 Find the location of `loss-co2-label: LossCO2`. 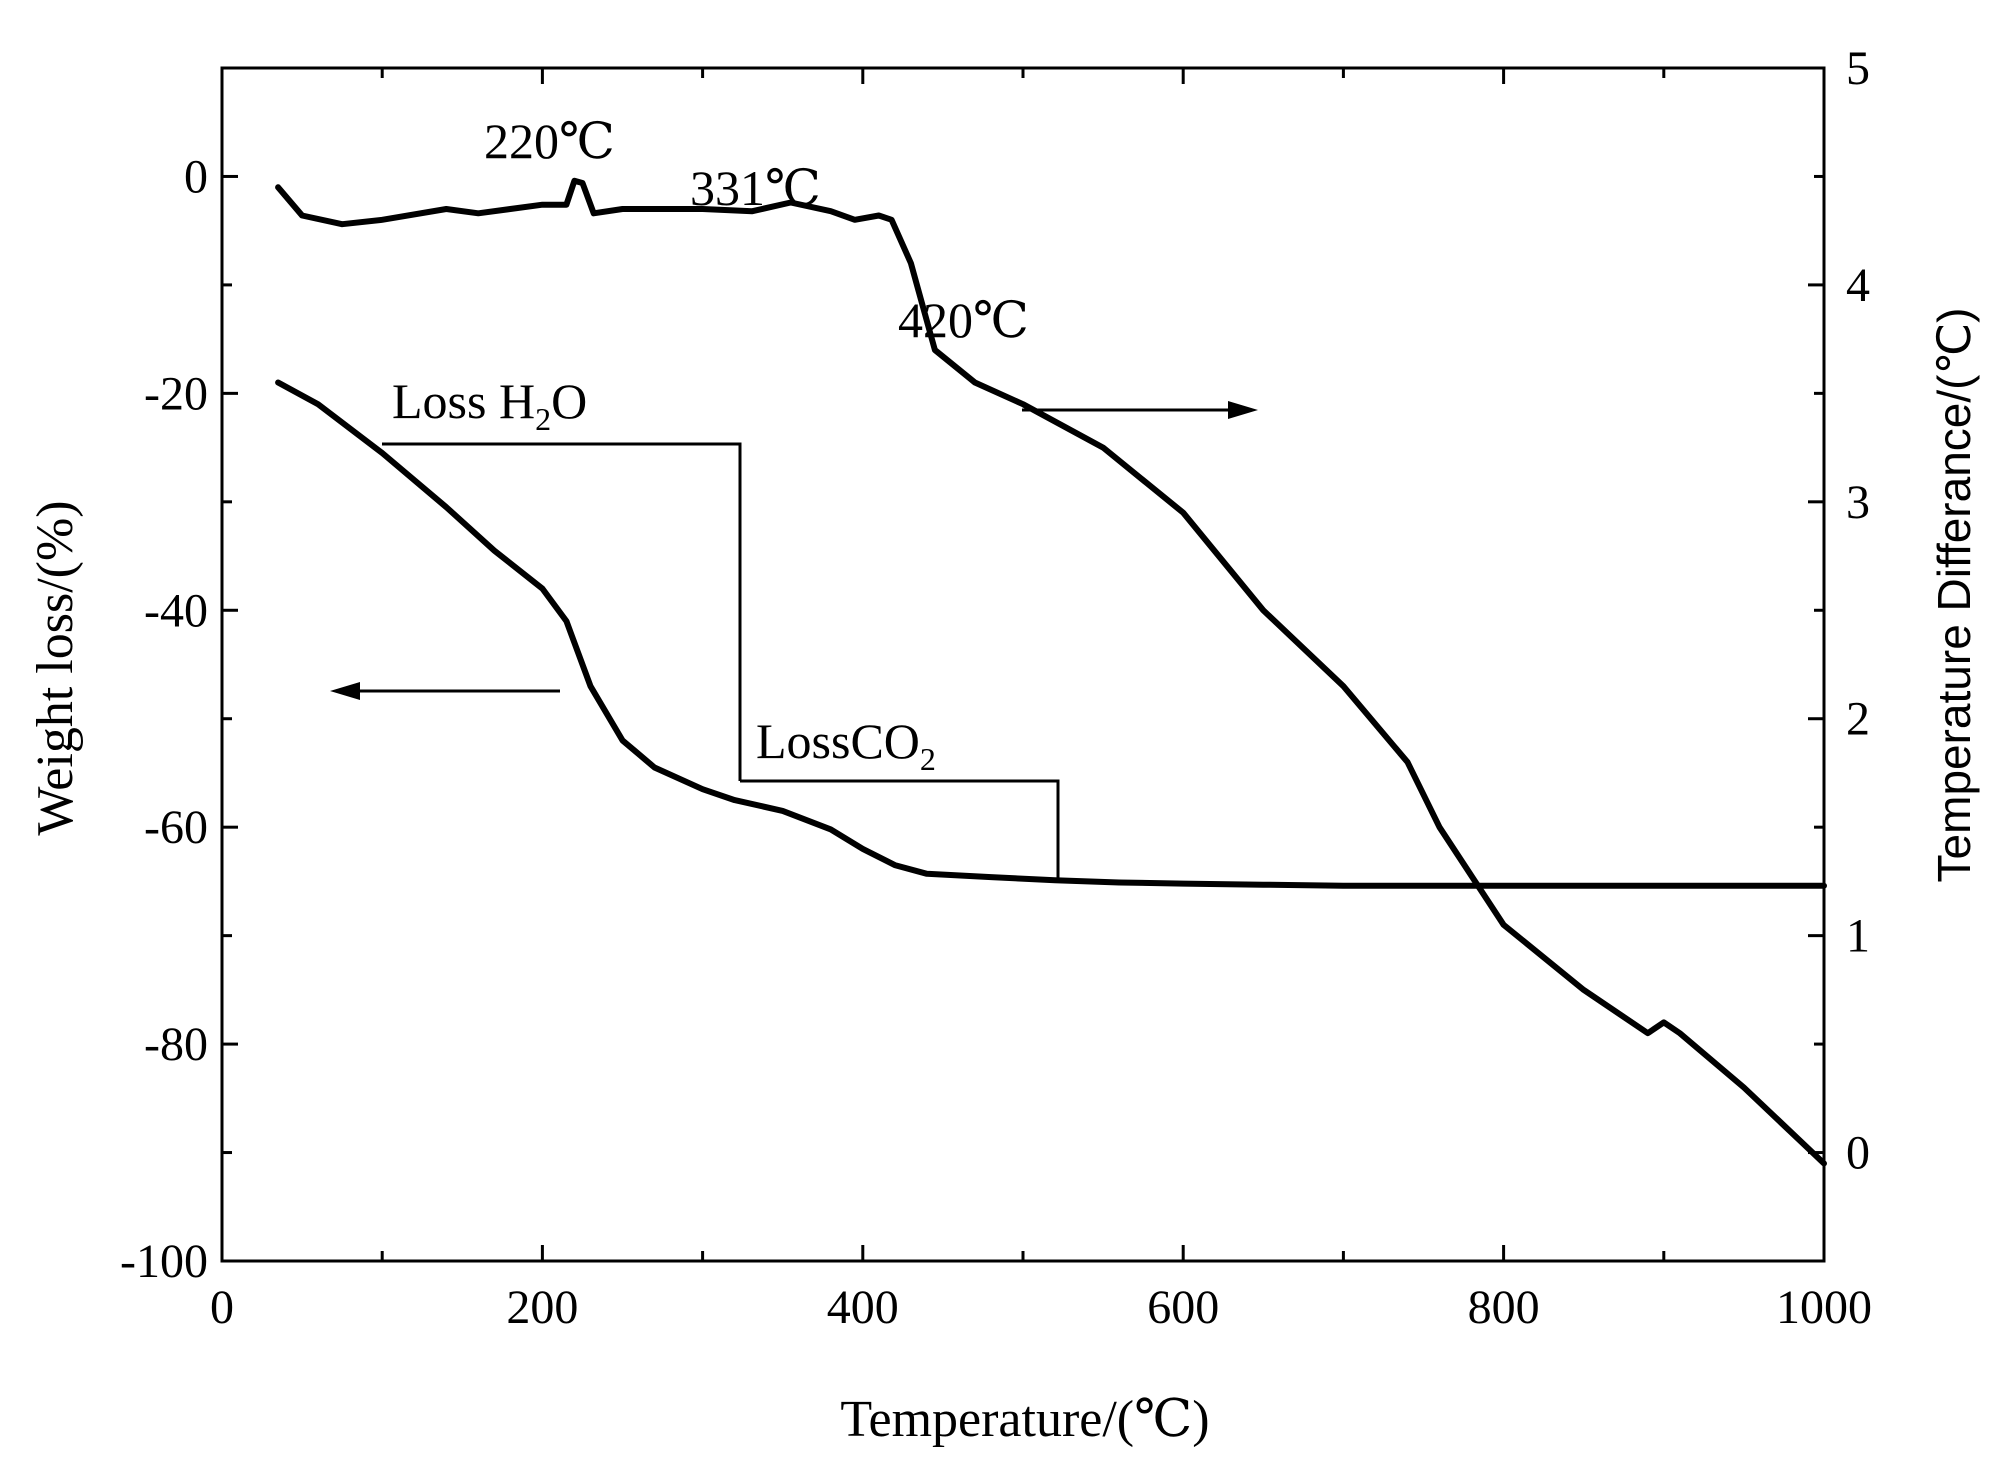

loss-co2-label: LossCO2 is located at coordinates (846, 745).